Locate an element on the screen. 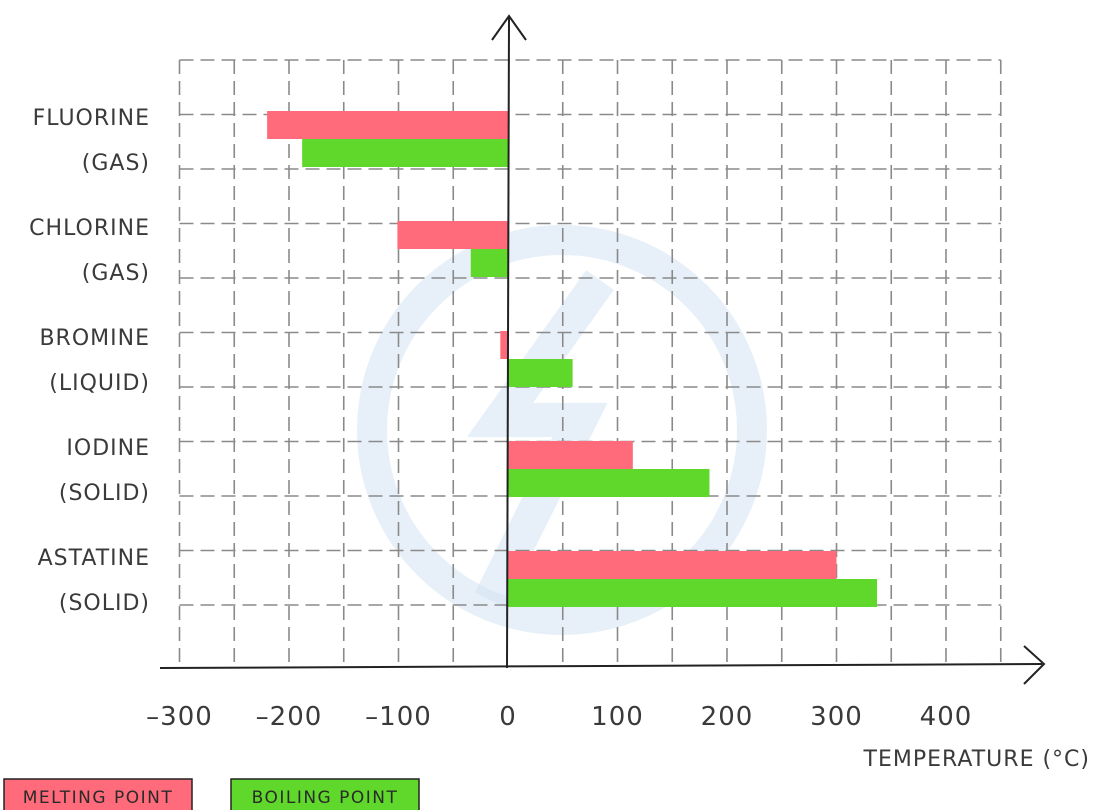  bar-boiling-iodine is located at coordinates (609, 483).